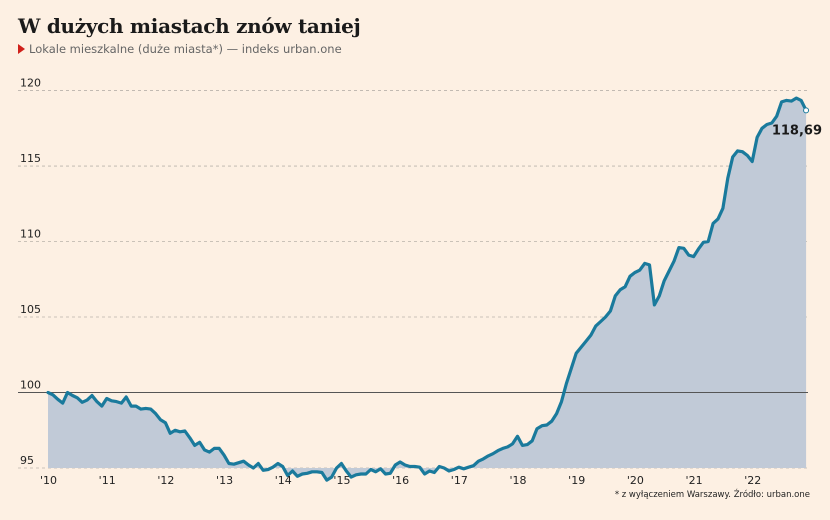 The width and height of the screenshot is (830, 520). I want to click on x-tick-label: '19, so click(576, 480).